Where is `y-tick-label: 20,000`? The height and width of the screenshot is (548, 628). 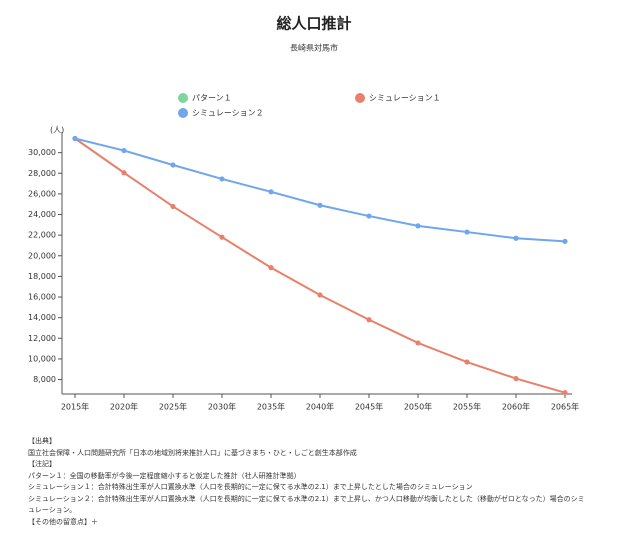 y-tick-label: 20,000 is located at coordinates (42, 255).